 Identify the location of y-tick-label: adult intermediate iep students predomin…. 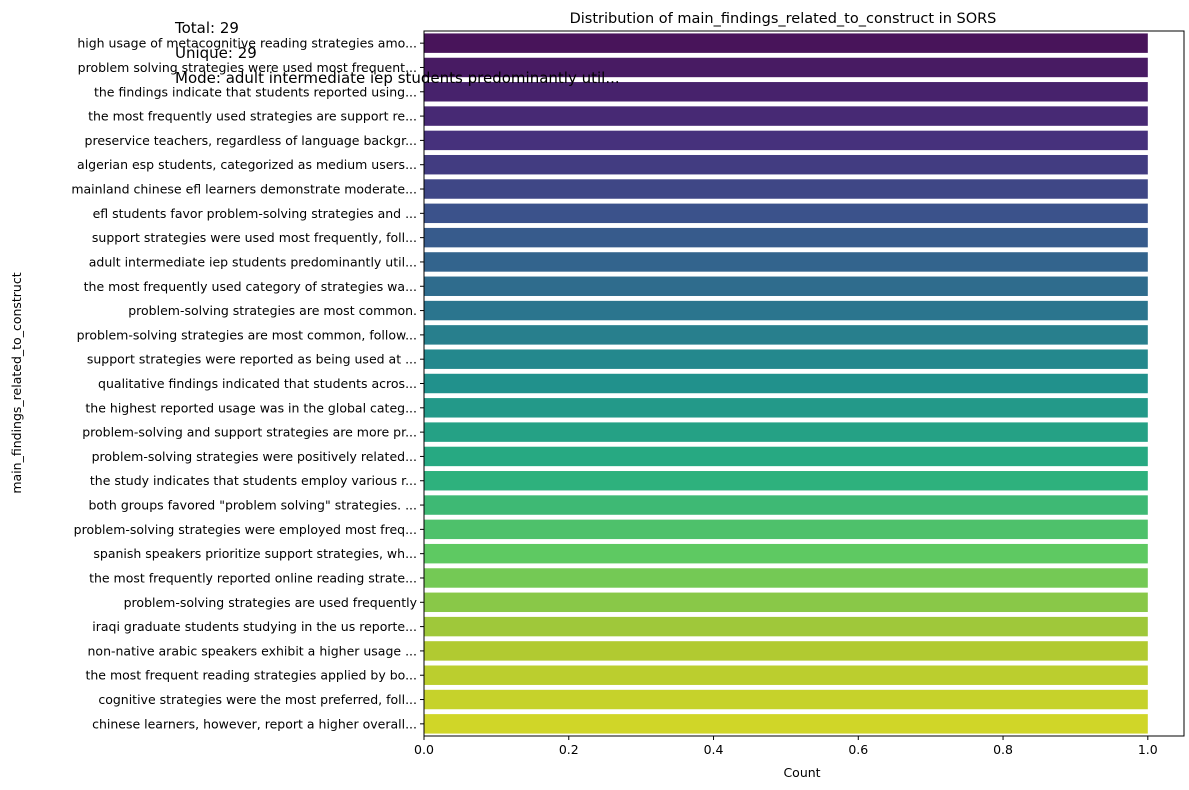
(253, 261).